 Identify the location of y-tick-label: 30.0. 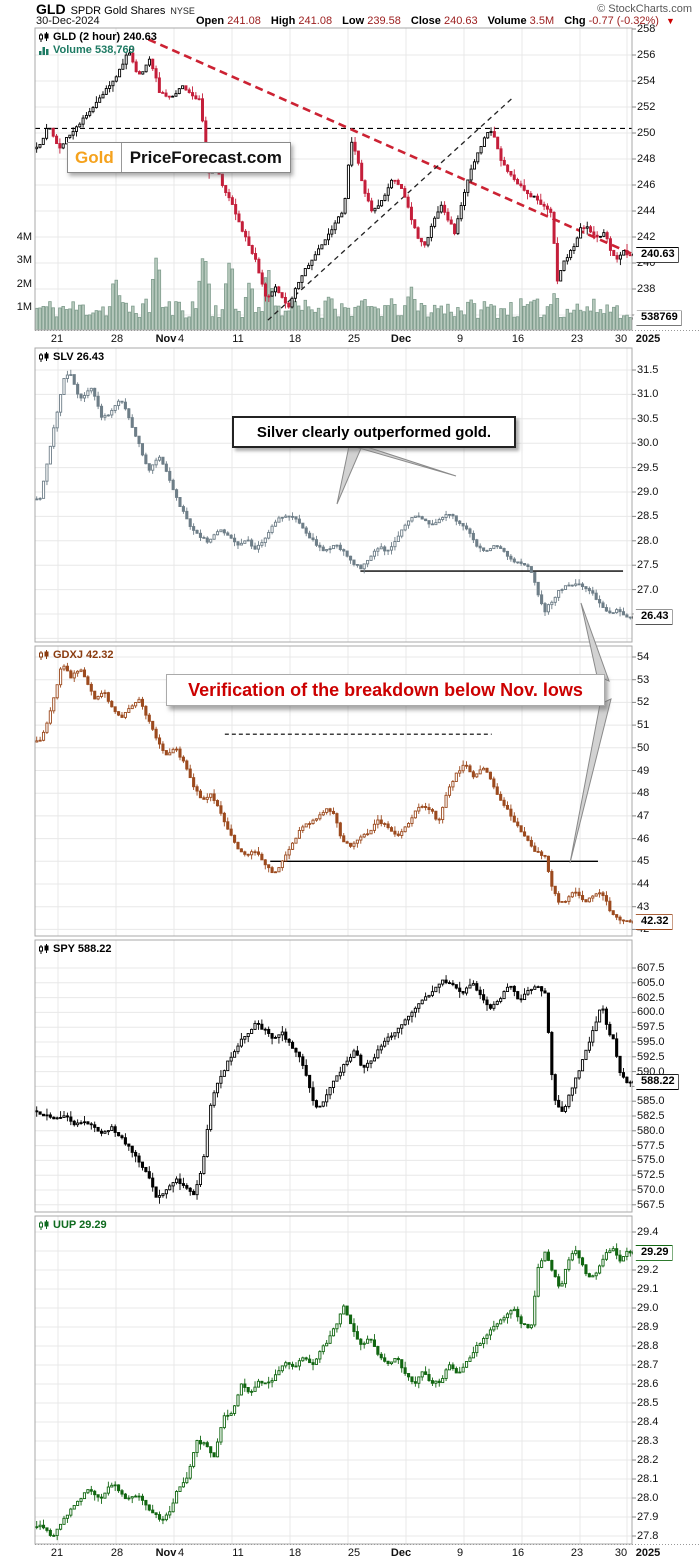
(648, 443).